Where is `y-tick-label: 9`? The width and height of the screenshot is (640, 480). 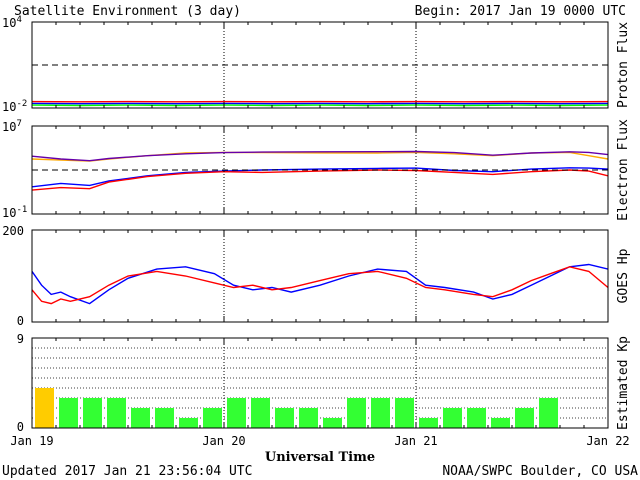 y-tick-label: 9 is located at coordinates (20, 339).